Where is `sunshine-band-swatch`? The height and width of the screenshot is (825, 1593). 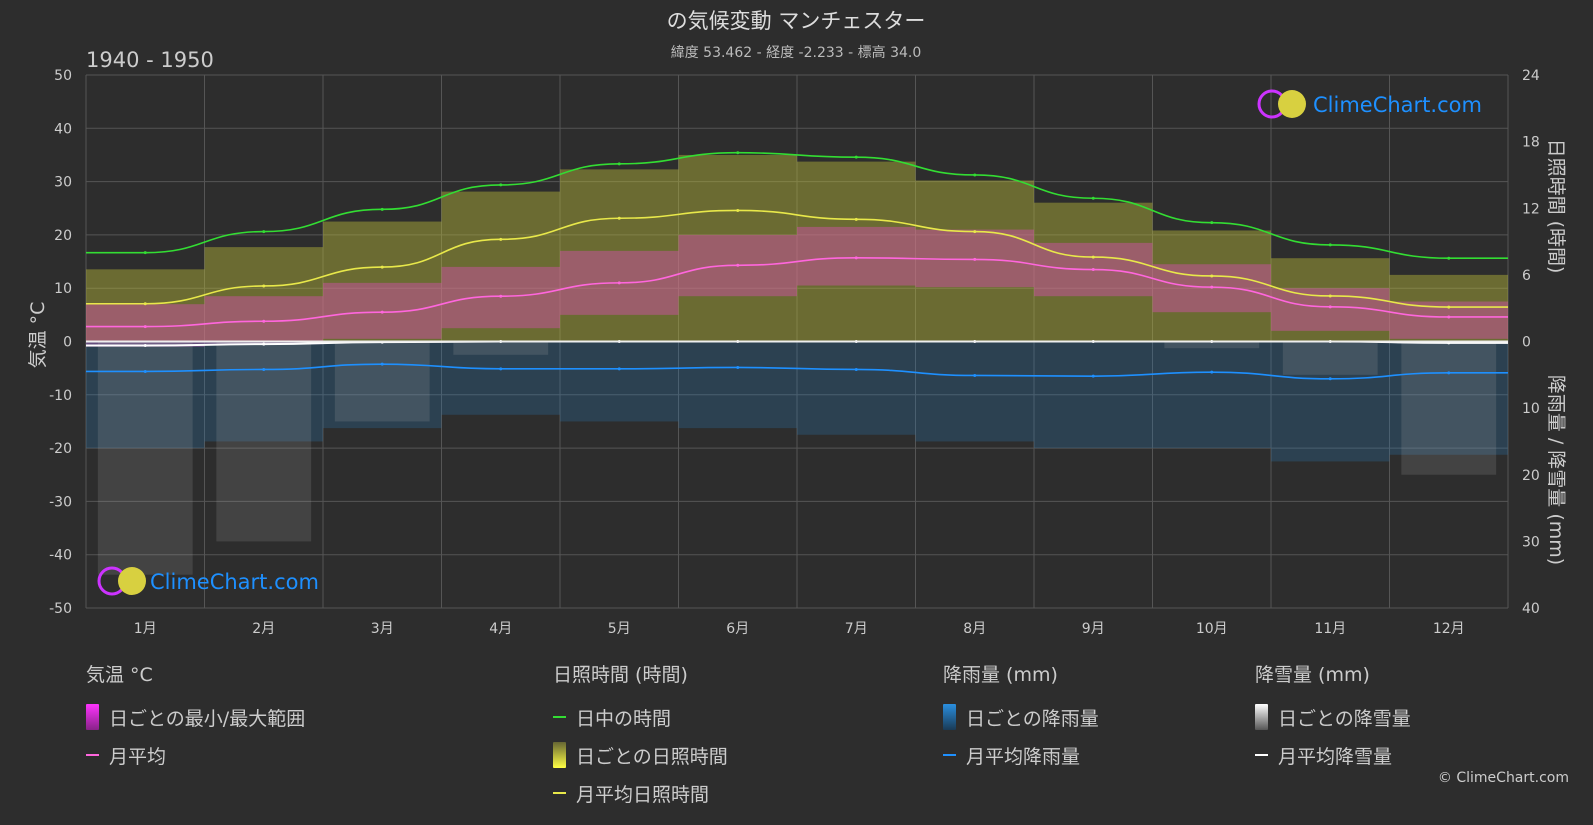
sunshine-band-swatch is located at coordinates (559, 755).